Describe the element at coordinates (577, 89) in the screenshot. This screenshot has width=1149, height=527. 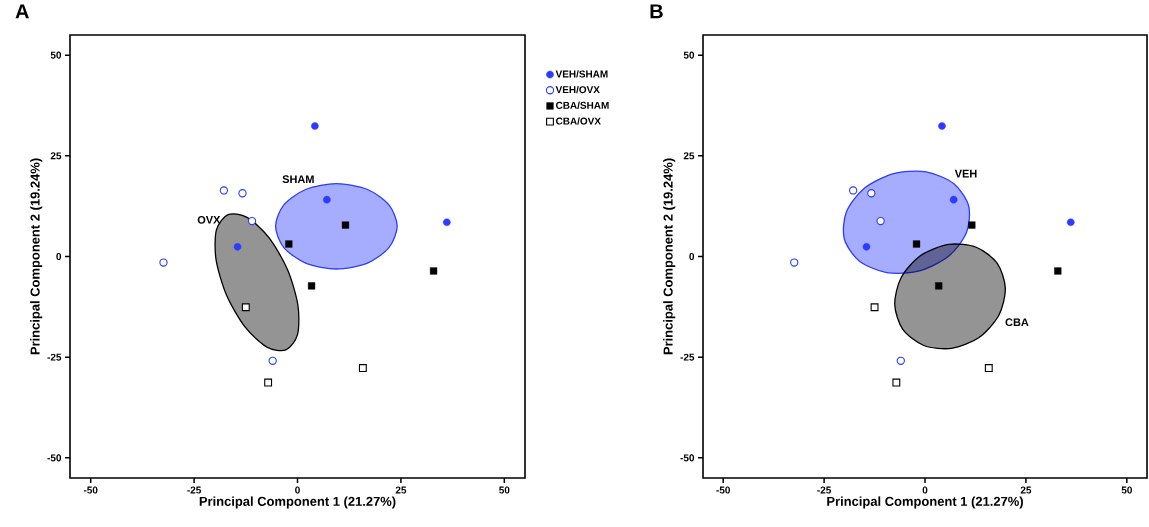
I see `legend-label: VEH/OVX` at that location.